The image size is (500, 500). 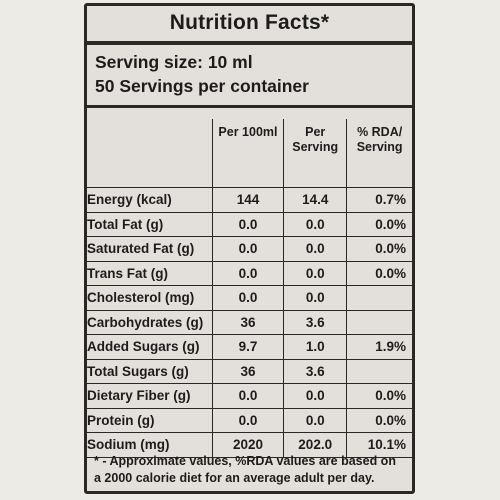 I want to click on table-row: Protein (g) 0.0 0.0 0.0%, so click(x=249, y=420).